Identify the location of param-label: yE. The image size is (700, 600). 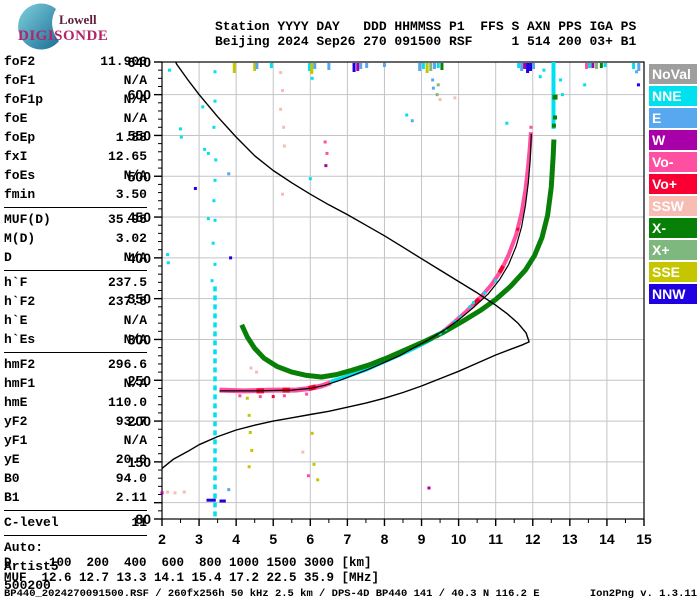
(12, 459).